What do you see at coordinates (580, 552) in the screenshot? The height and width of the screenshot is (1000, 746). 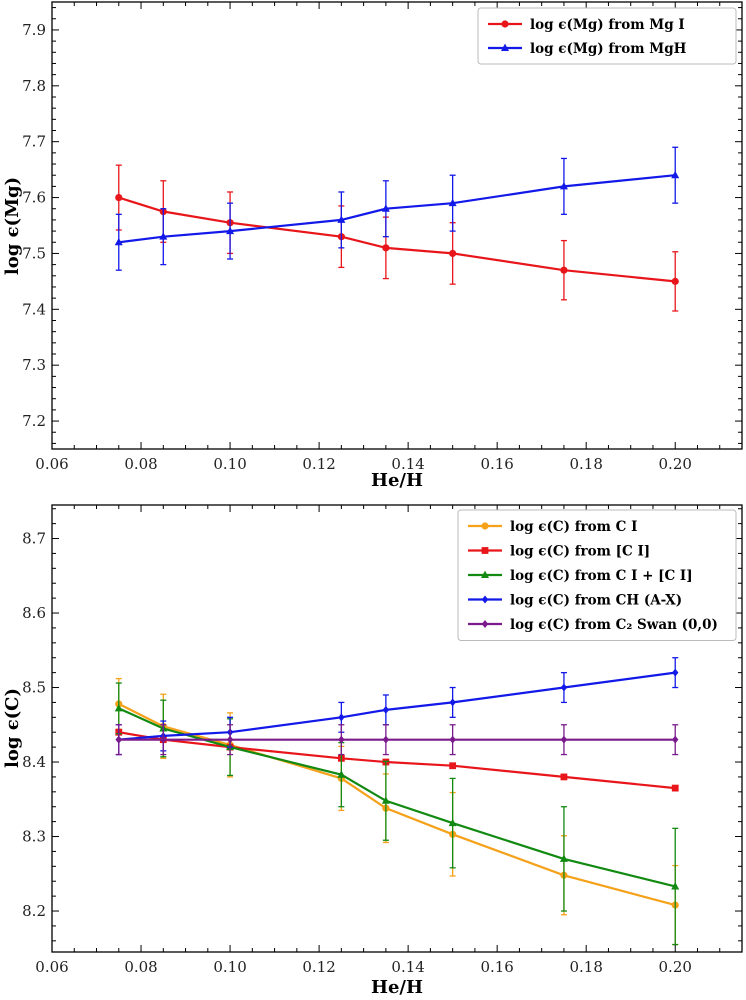 I see `legend-label: log ϵ(C) from [C I]` at bounding box center [580, 552].